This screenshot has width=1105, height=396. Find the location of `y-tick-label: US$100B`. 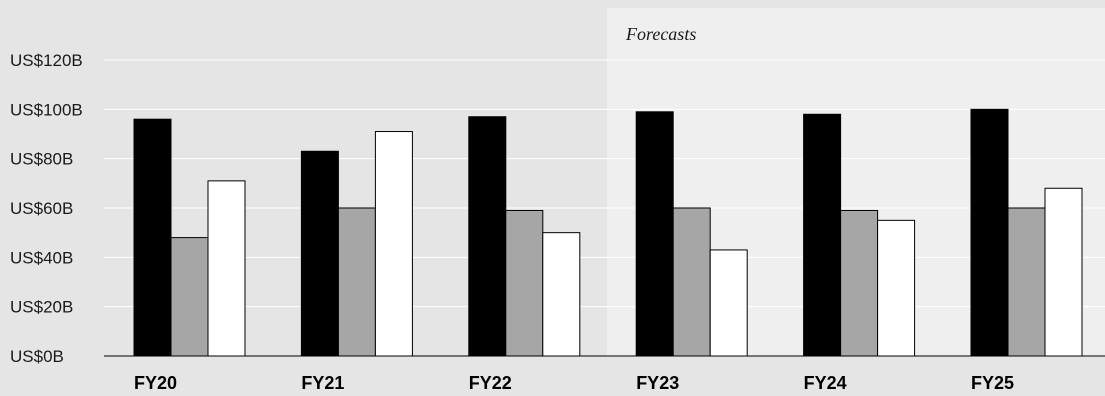

y-tick-label: US$100B is located at coordinates (46, 109).